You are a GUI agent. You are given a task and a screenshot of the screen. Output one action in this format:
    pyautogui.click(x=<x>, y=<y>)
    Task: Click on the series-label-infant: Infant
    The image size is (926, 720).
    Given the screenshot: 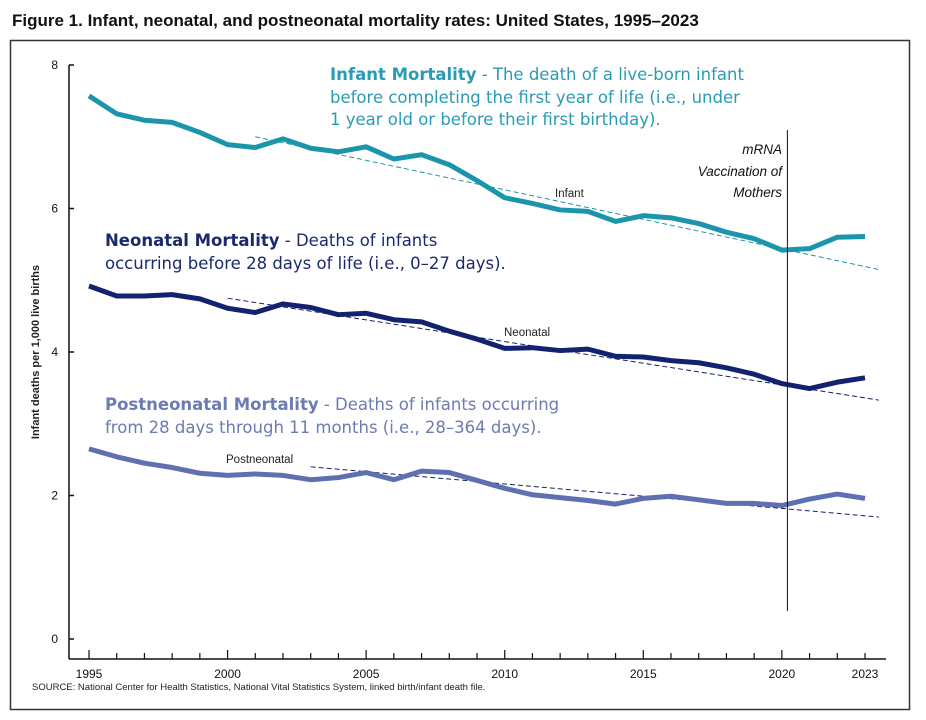 What is the action you would take?
    pyautogui.click(x=570, y=194)
    